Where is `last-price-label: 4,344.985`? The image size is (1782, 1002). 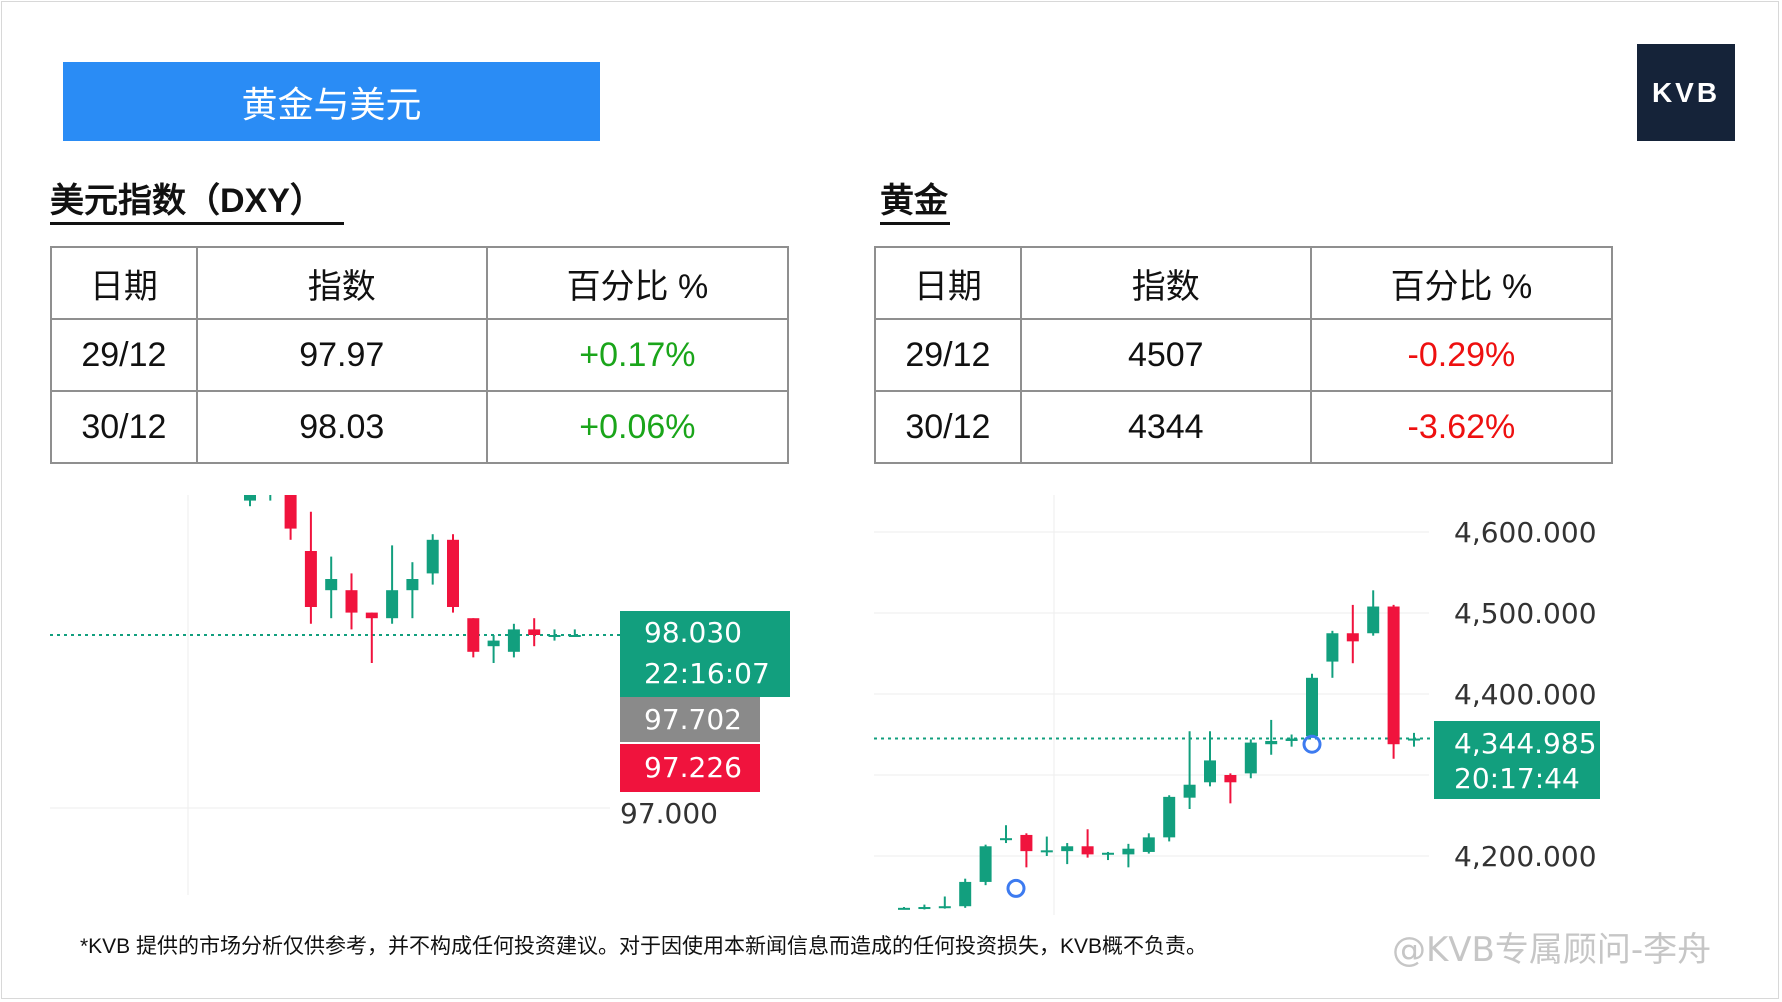
last-price-label: 4,344.985 is located at coordinates (1525, 743).